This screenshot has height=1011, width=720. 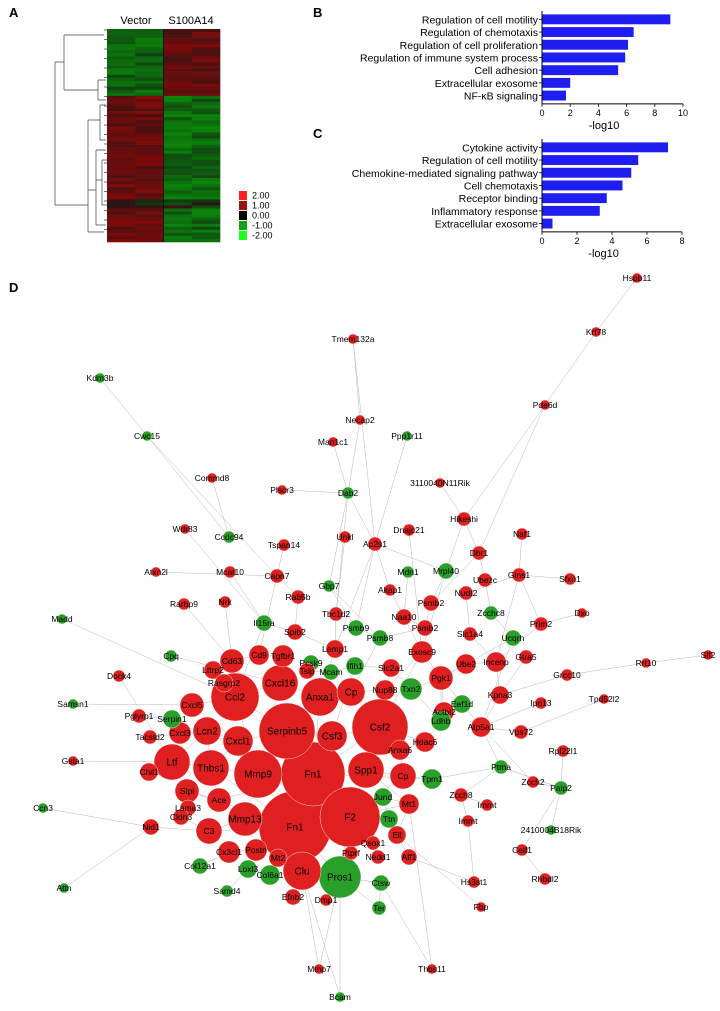 I want to click on x-tick-label: 8, so click(x=654, y=113).